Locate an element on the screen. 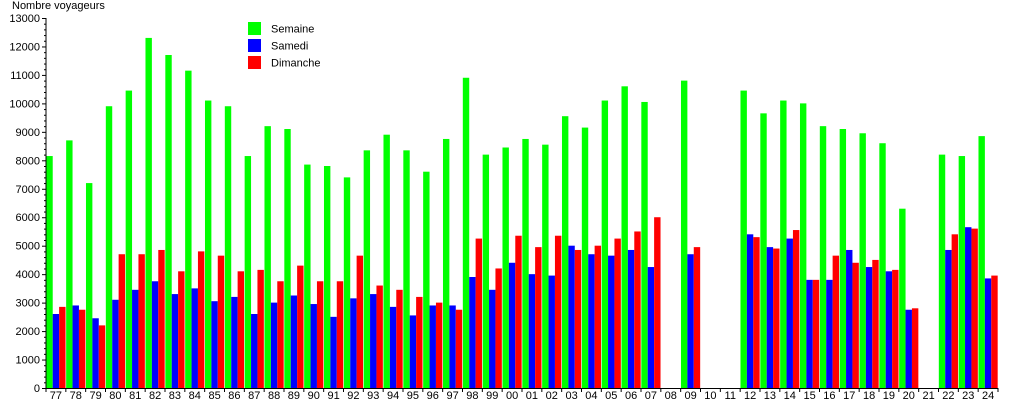  x-tick-label: 79 is located at coordinates (95, 395).